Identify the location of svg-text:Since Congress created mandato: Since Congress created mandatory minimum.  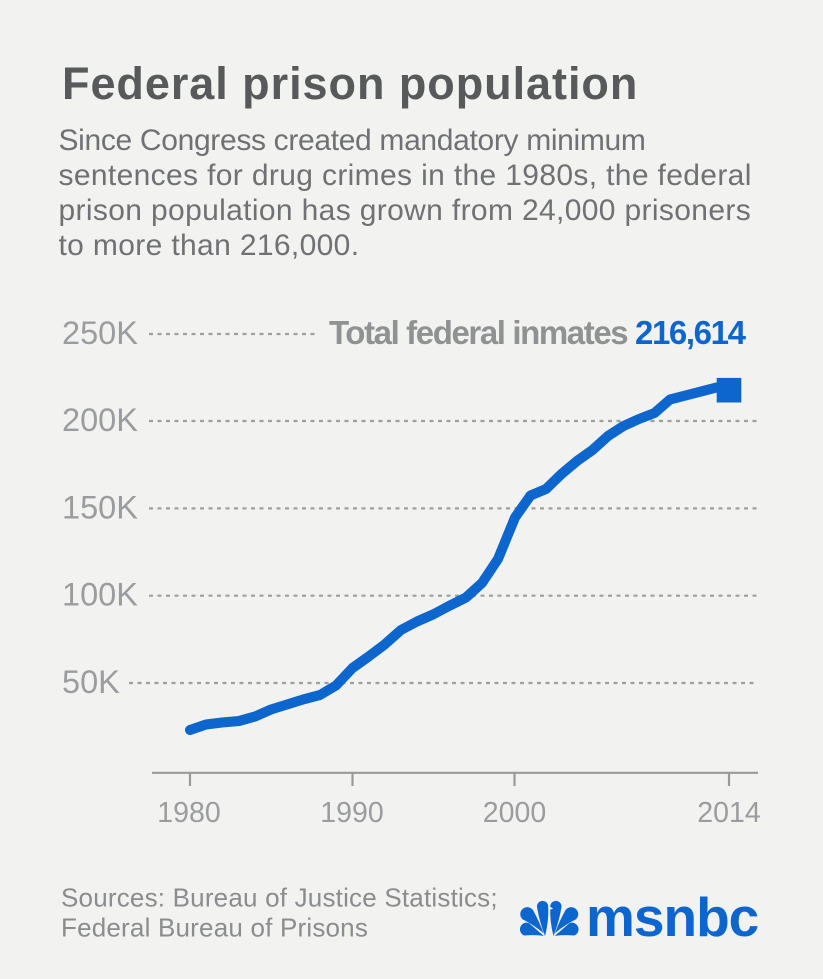
(352, 140).